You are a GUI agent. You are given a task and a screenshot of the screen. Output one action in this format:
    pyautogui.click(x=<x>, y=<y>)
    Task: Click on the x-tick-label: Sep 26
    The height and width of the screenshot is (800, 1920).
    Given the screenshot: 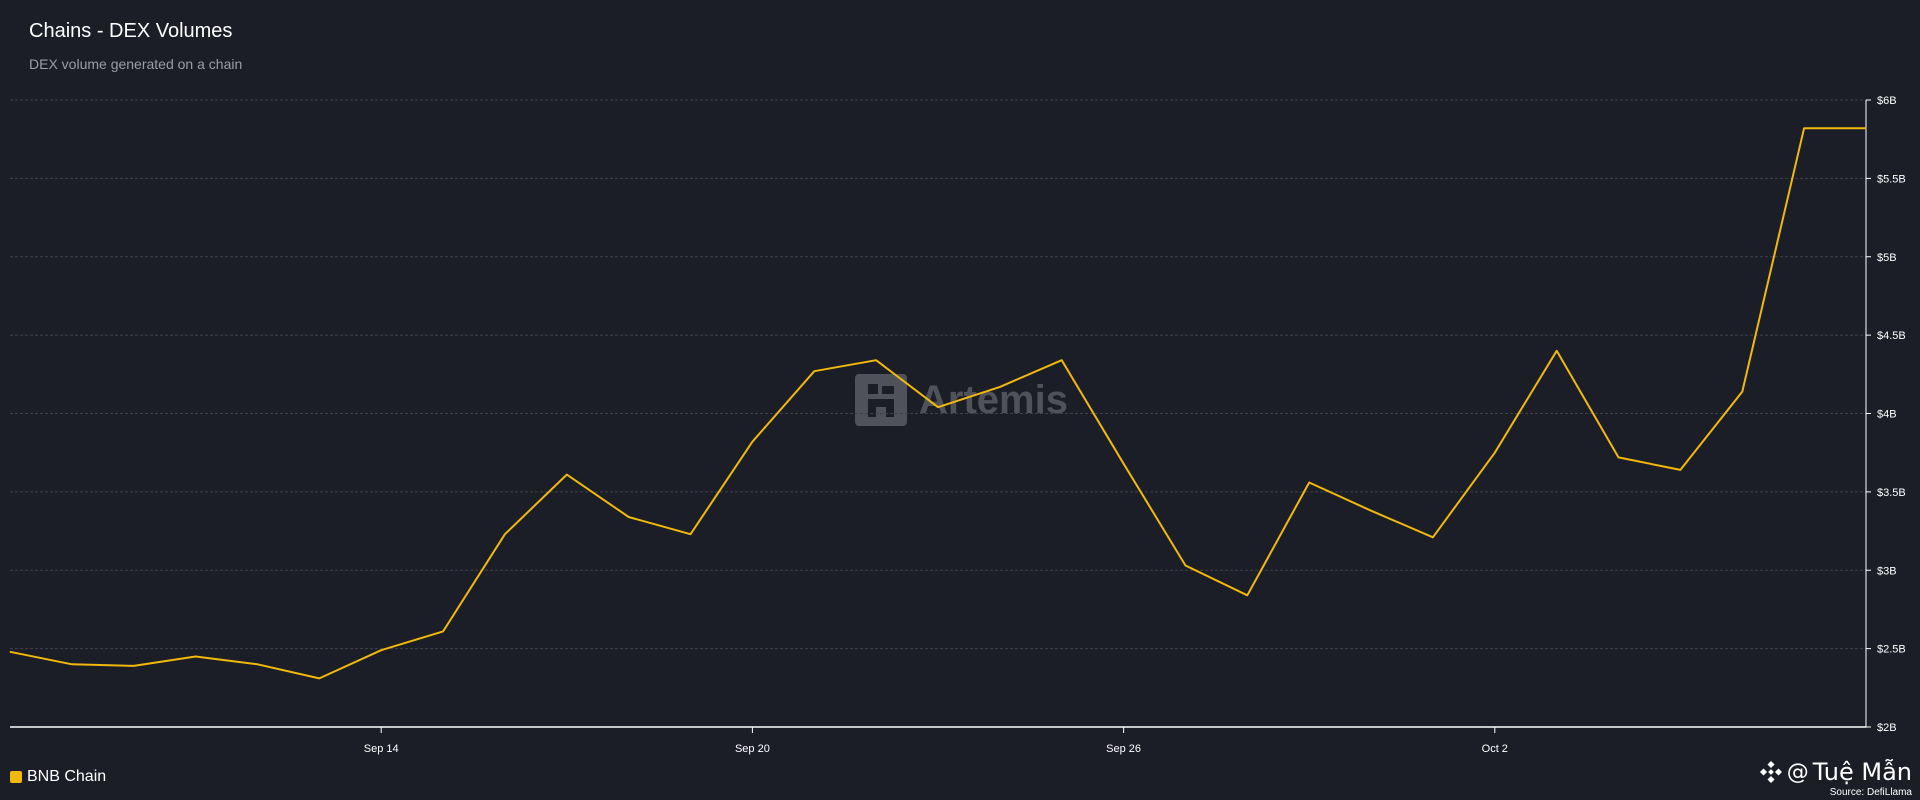 What is the action you would take?
    pyautogui.click(x=1123, y=749)
    